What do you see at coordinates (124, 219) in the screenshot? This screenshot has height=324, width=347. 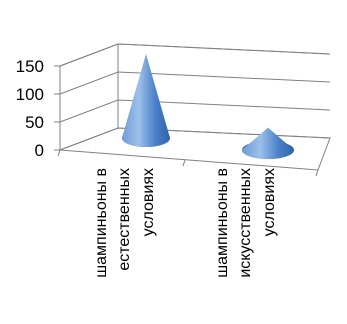 I see `x-category-label-line: естественных` at bounding box center [124, 219].